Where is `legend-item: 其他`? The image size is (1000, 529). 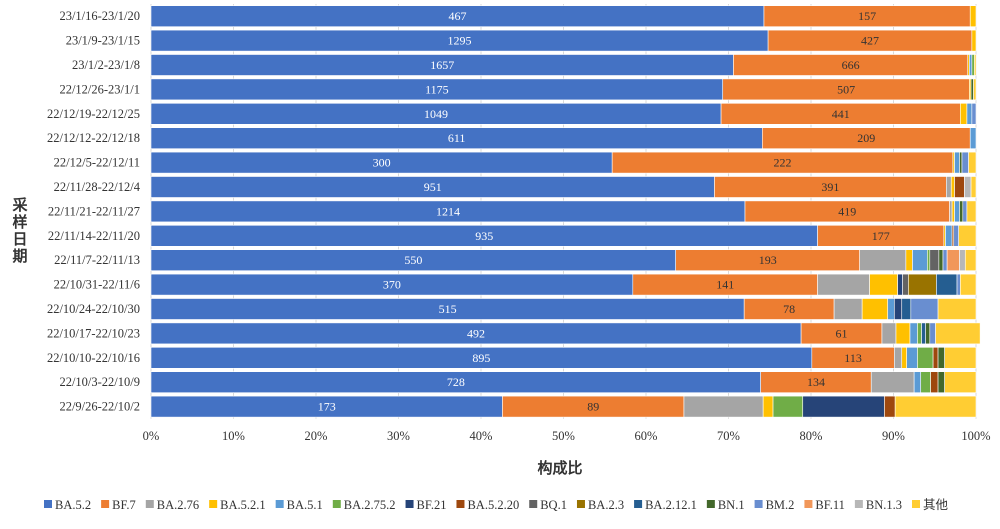 legend-item: 其他 is located at coordinates (930, 505).